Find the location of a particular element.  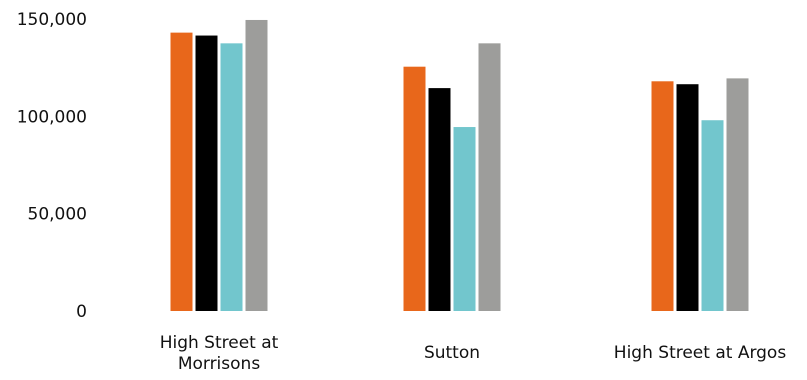

y-tick-label: 150,000 is located at coordinates (52, 20).